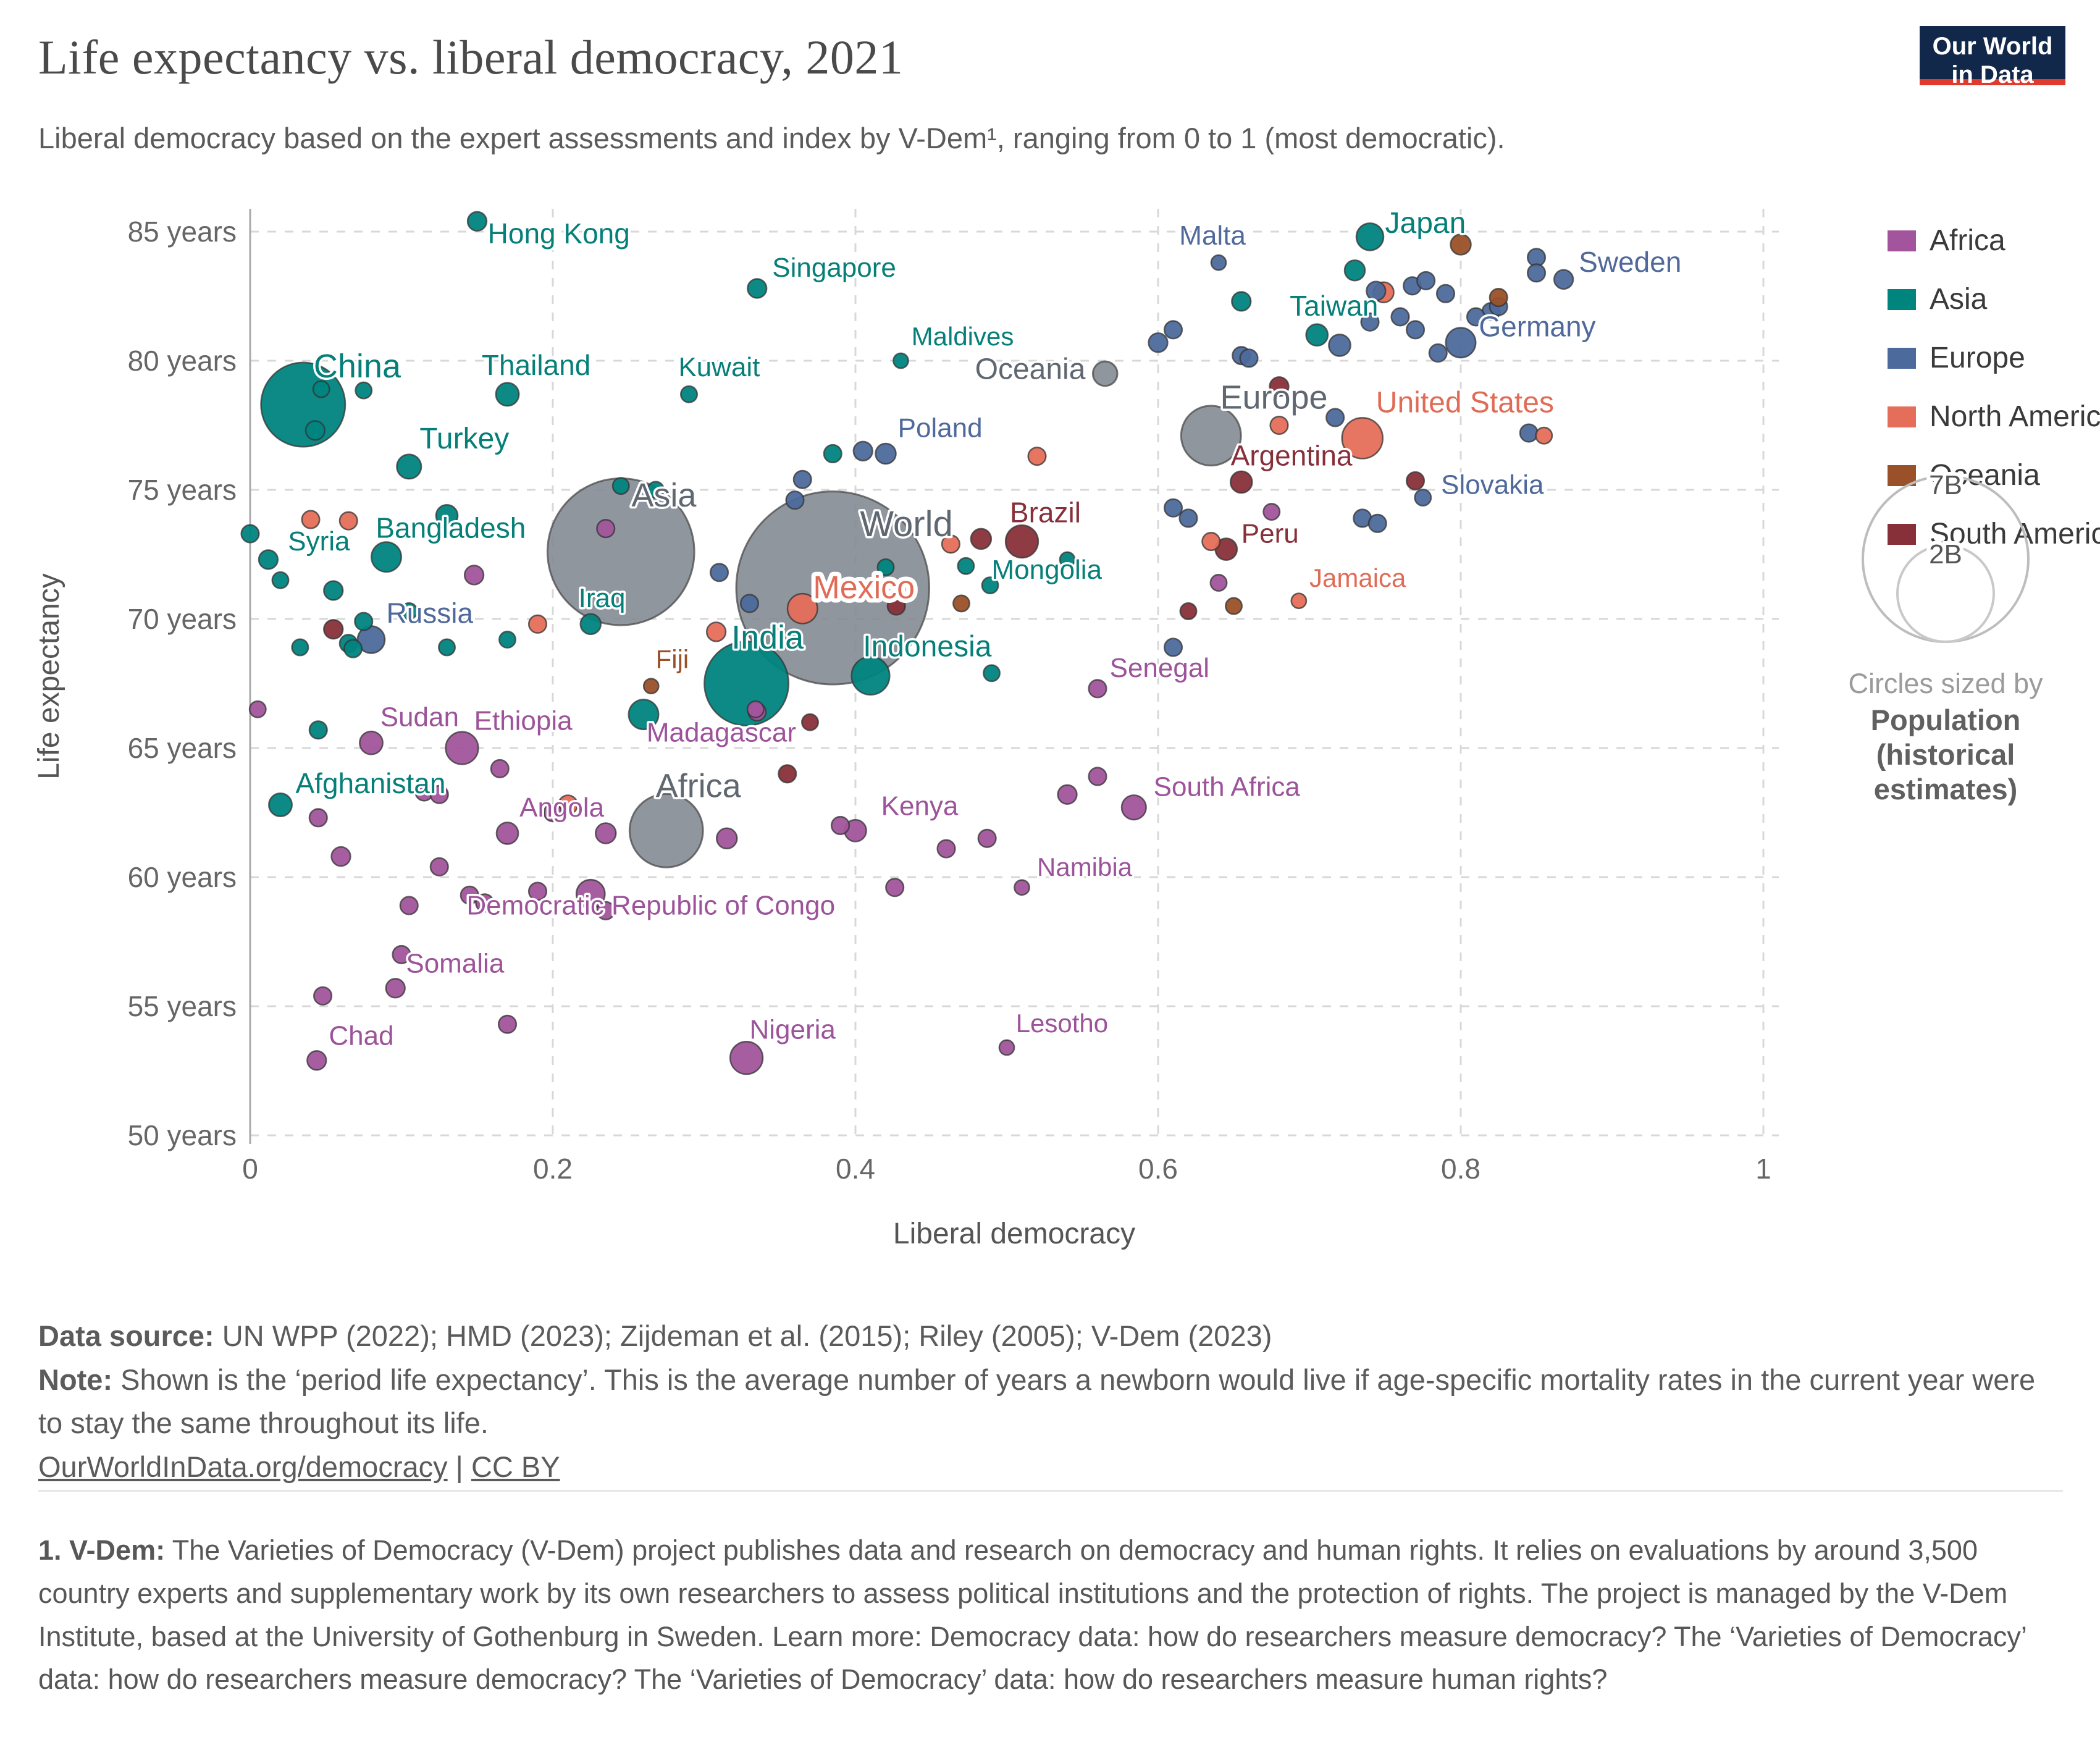 The height and width of the screenshot is (1745, 2100). What do you see at coordinates (590, 624) in the screenshot?
I see `data-point-iraq` at bounding box center [590, 624].